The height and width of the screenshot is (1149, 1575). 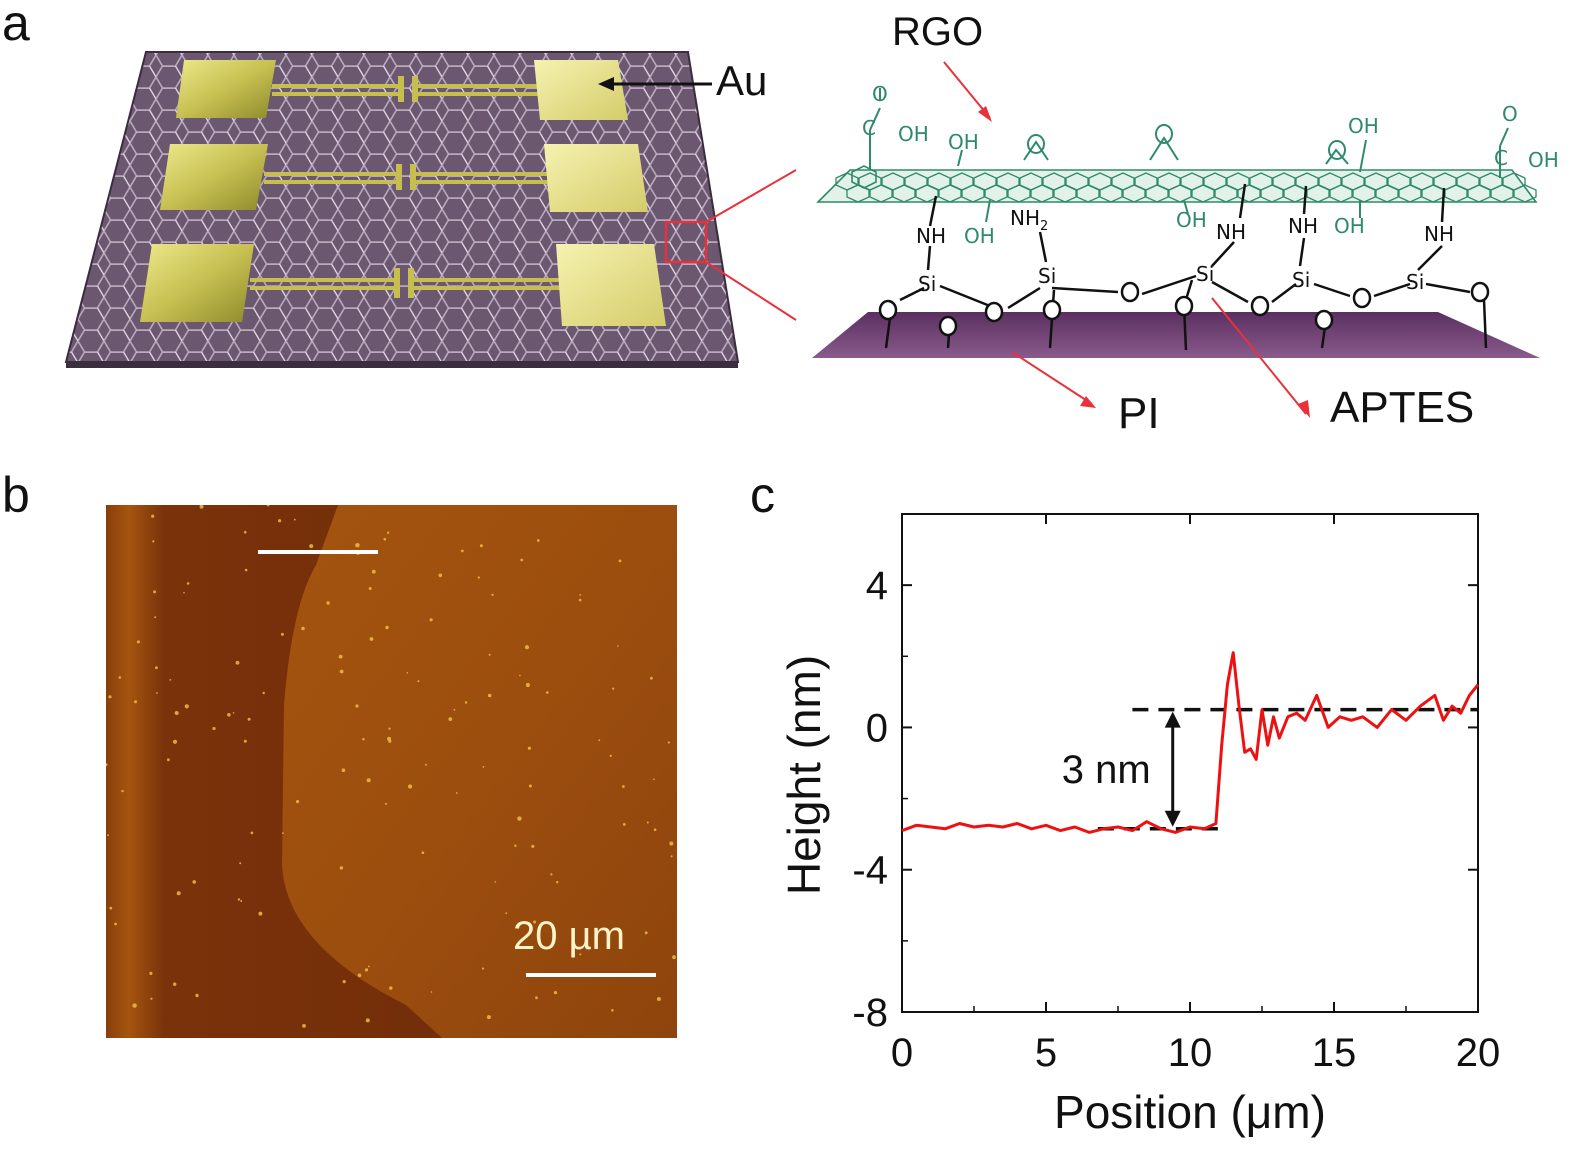 What do you see at coordinates (804, 775) in the screenshot?
I see `y-axis-label: Height (nm)` at bounding box center [804, 775].